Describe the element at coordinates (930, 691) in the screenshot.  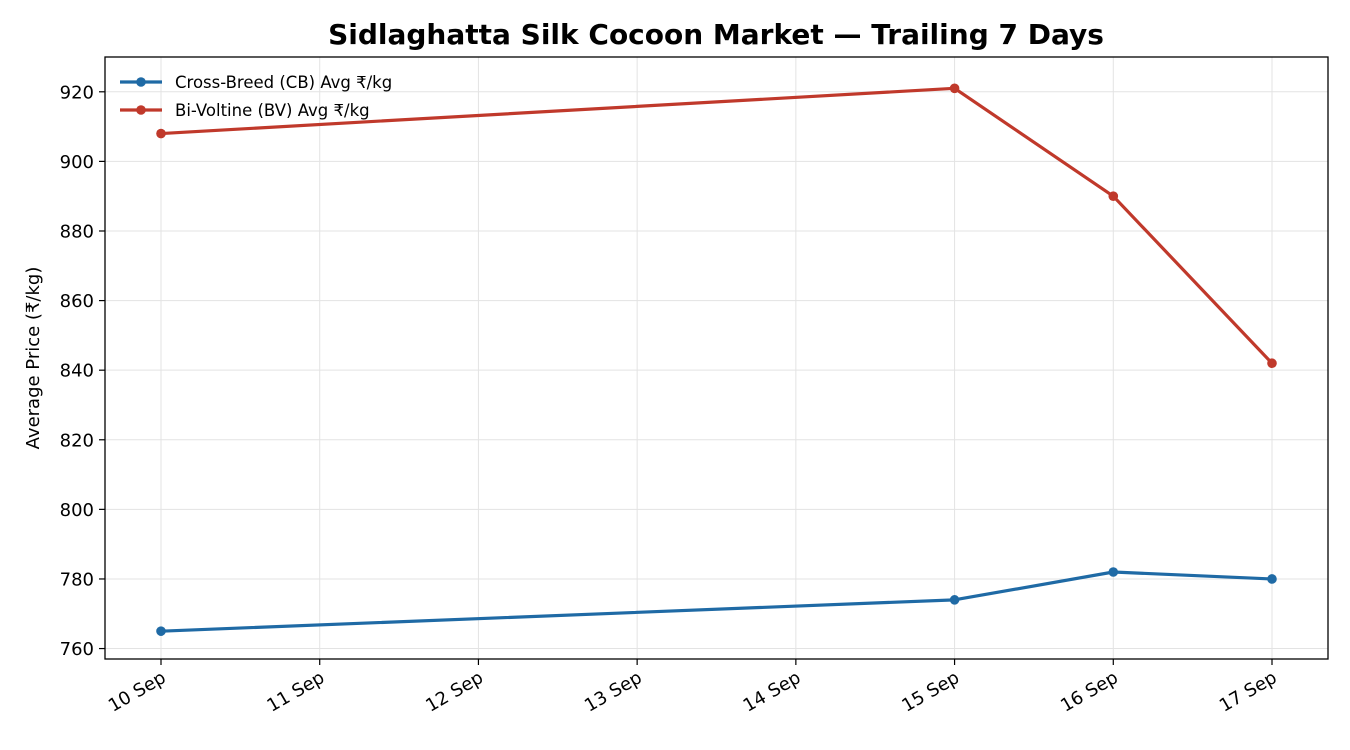
I see `x-tick-label: 15 Sep` at that location.